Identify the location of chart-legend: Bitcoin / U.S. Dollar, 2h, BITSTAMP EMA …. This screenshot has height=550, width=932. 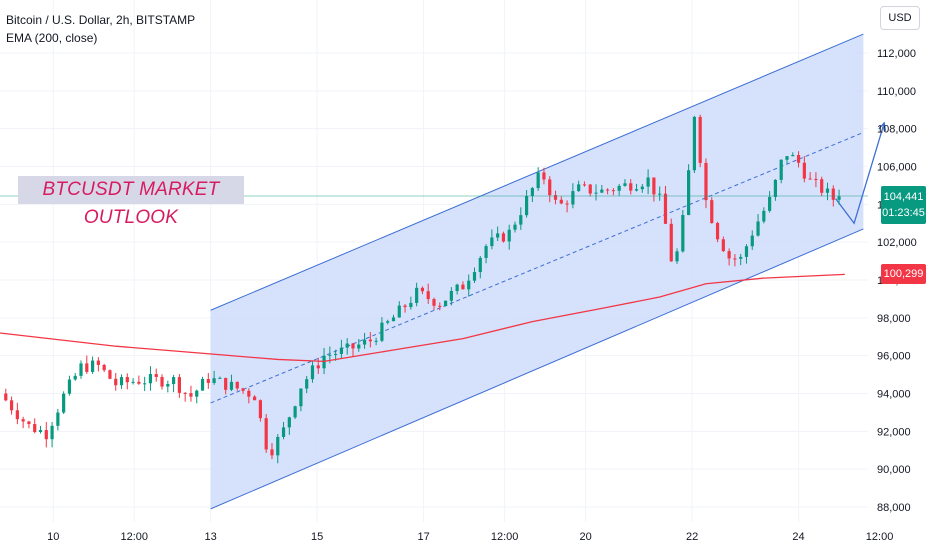
(100, 29).